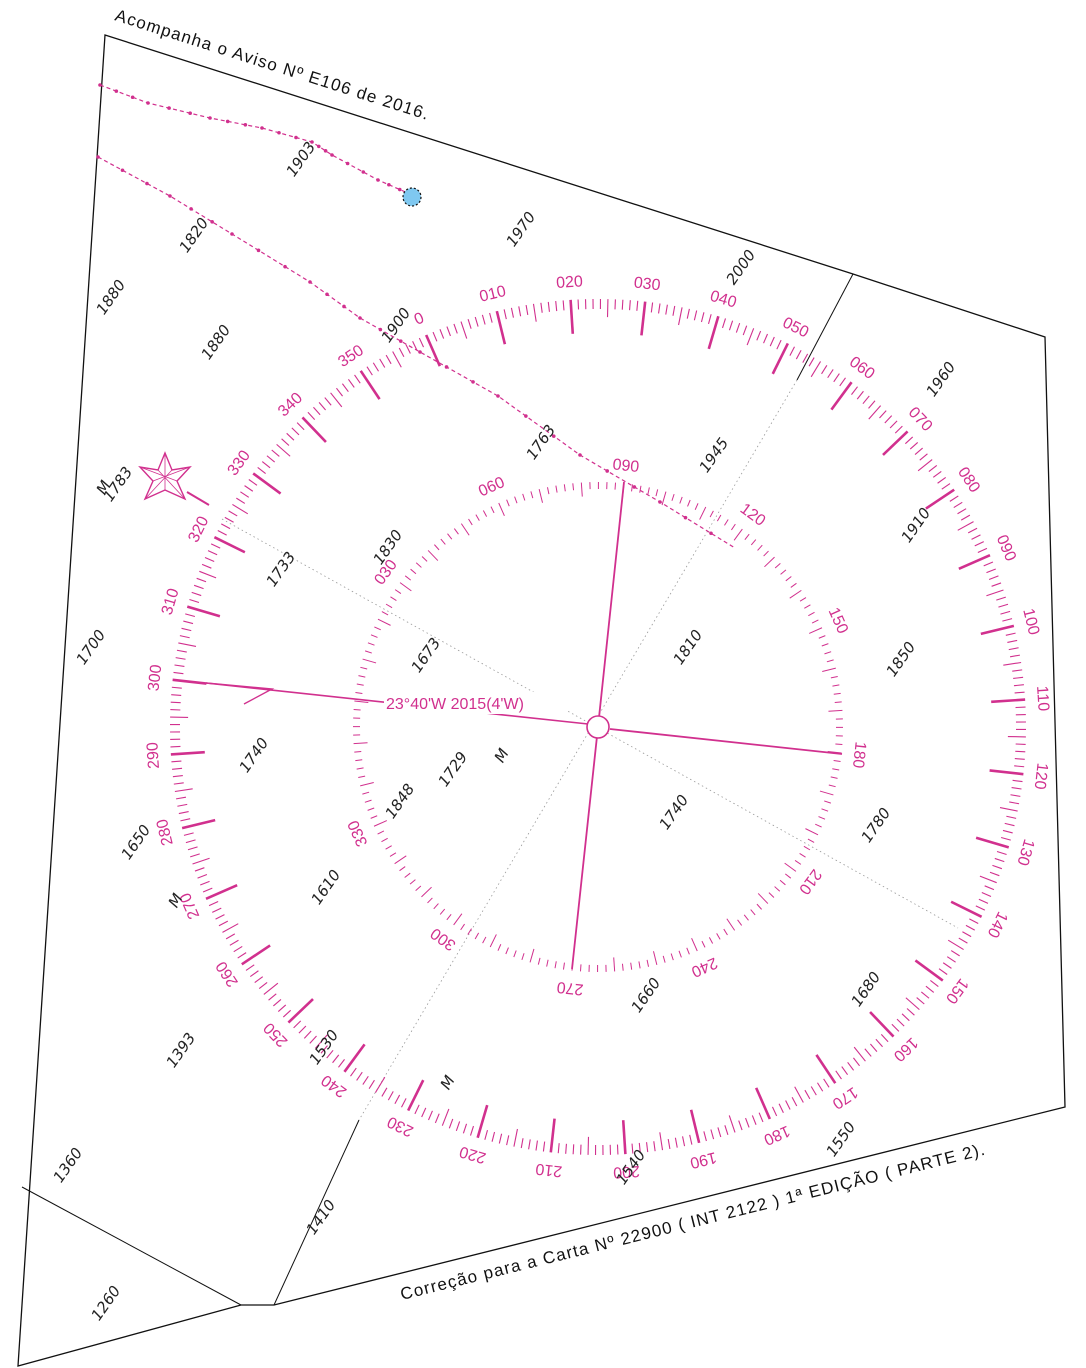  What do you see at coordinates (920, 419) in the screenshot?
I see `outer-bearing-label: 070` at bounding box center [920, 419].